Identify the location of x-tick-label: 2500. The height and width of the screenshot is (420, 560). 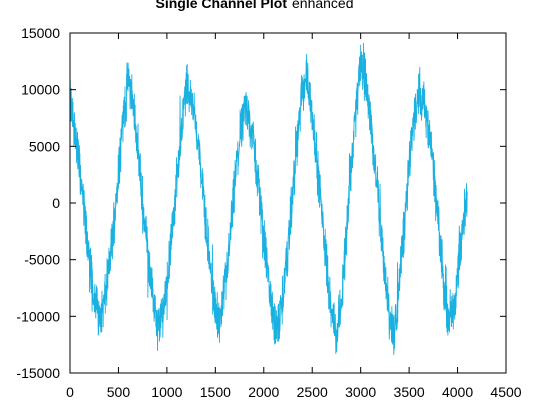
(312, 392).